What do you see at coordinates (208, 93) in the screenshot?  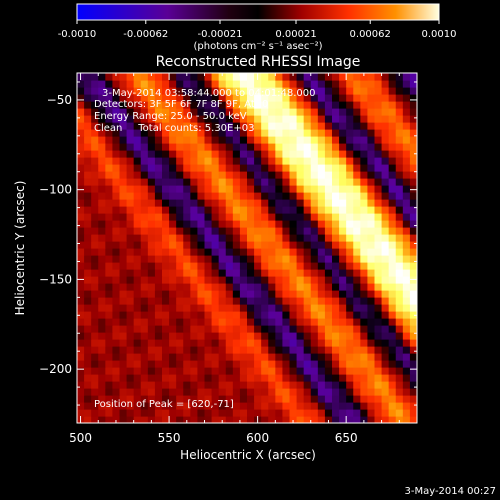 I see `annotation-time-range: 3-May-2014 03:58:44.000 to 04:01:48.000` at bounding box center [208, 93].